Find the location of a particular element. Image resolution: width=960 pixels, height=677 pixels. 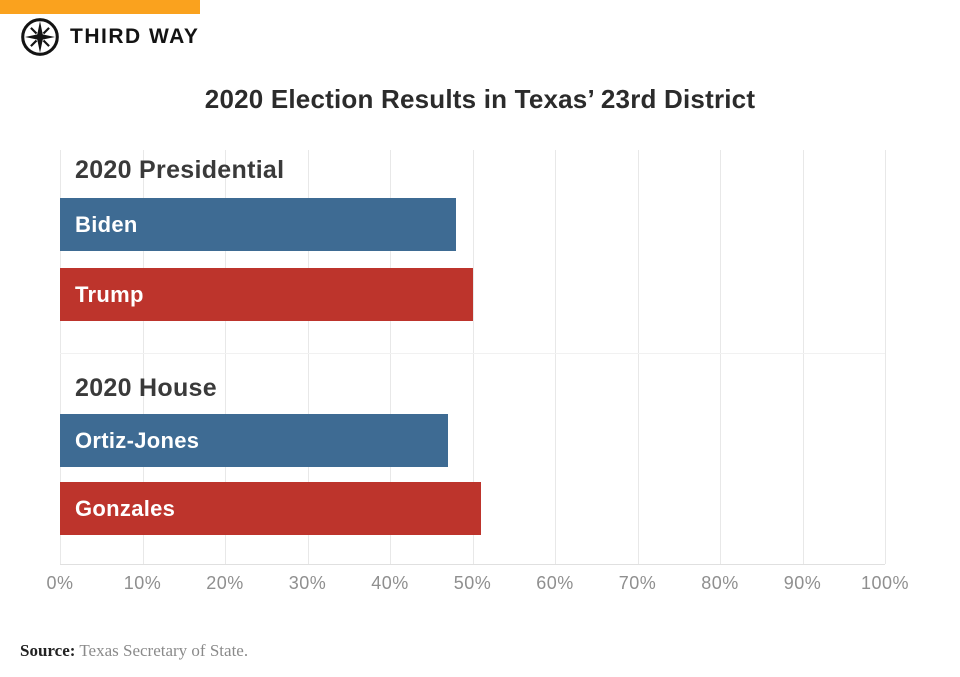

x-tick-label: 40% is located at coordinates (390, 583).